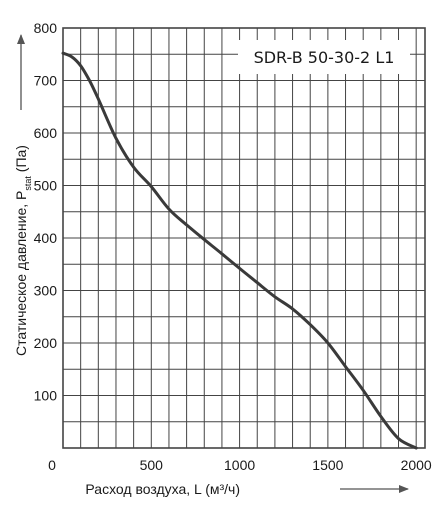 The height and width of the screenshot is (505, 443). What do you see at coordinates (21, 160) in the screenshot?
I see `y-axis-title-unit: (Па)` at bounding box center [21, 160].